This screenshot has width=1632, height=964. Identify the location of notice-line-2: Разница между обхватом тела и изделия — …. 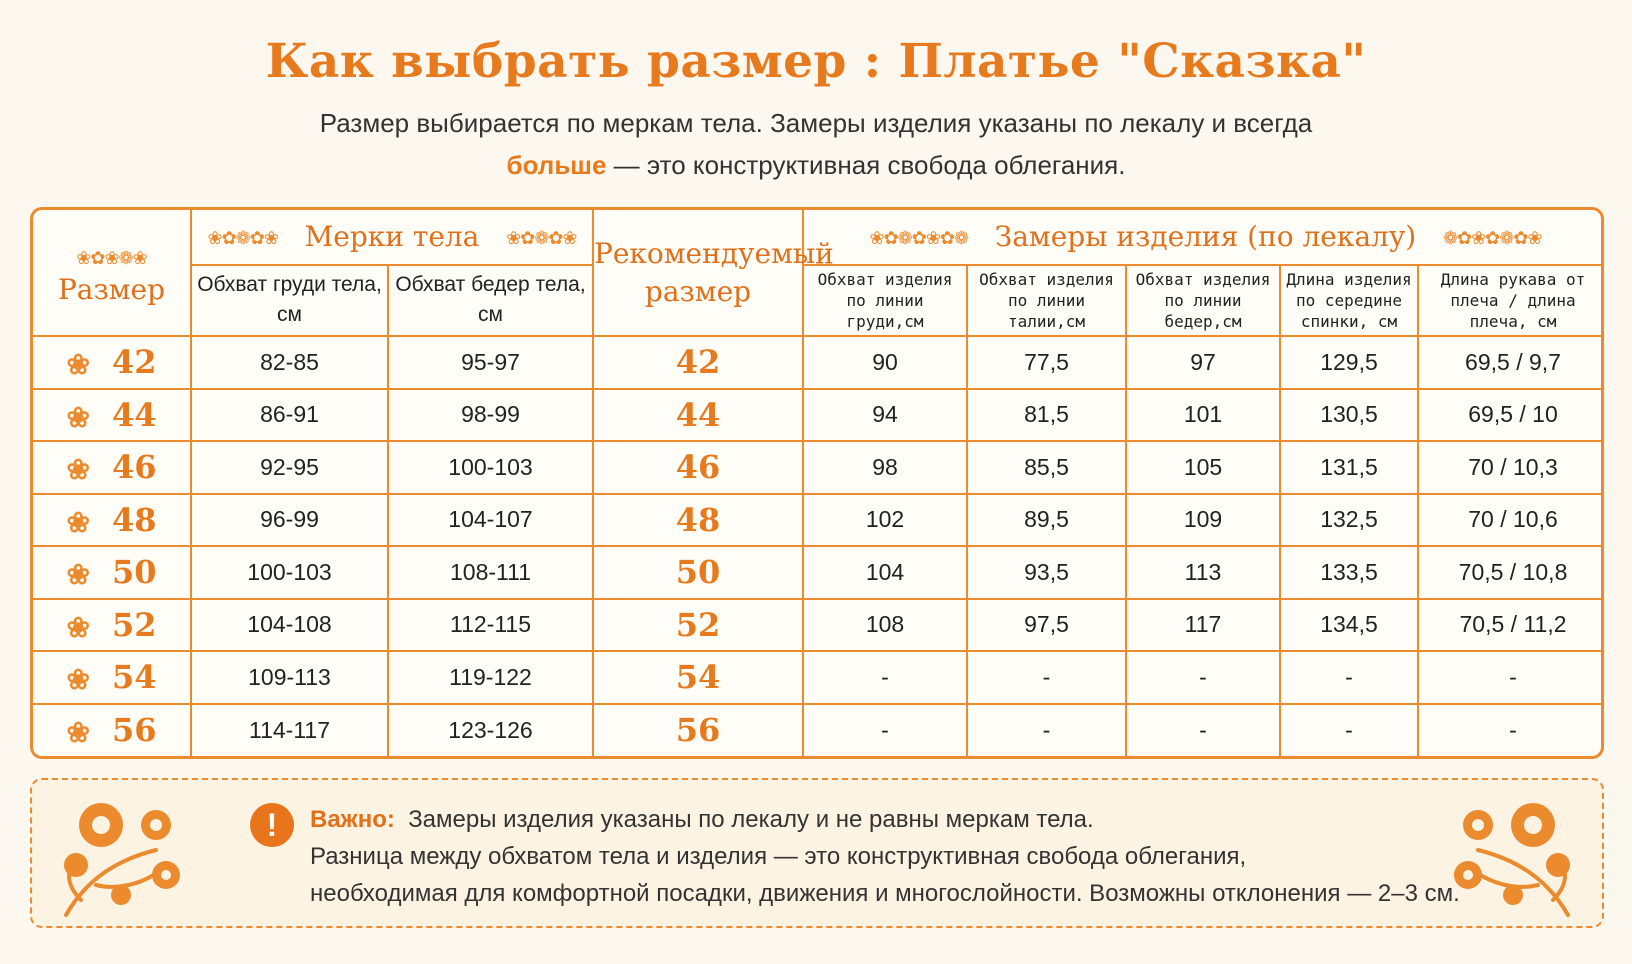
(778, 856).